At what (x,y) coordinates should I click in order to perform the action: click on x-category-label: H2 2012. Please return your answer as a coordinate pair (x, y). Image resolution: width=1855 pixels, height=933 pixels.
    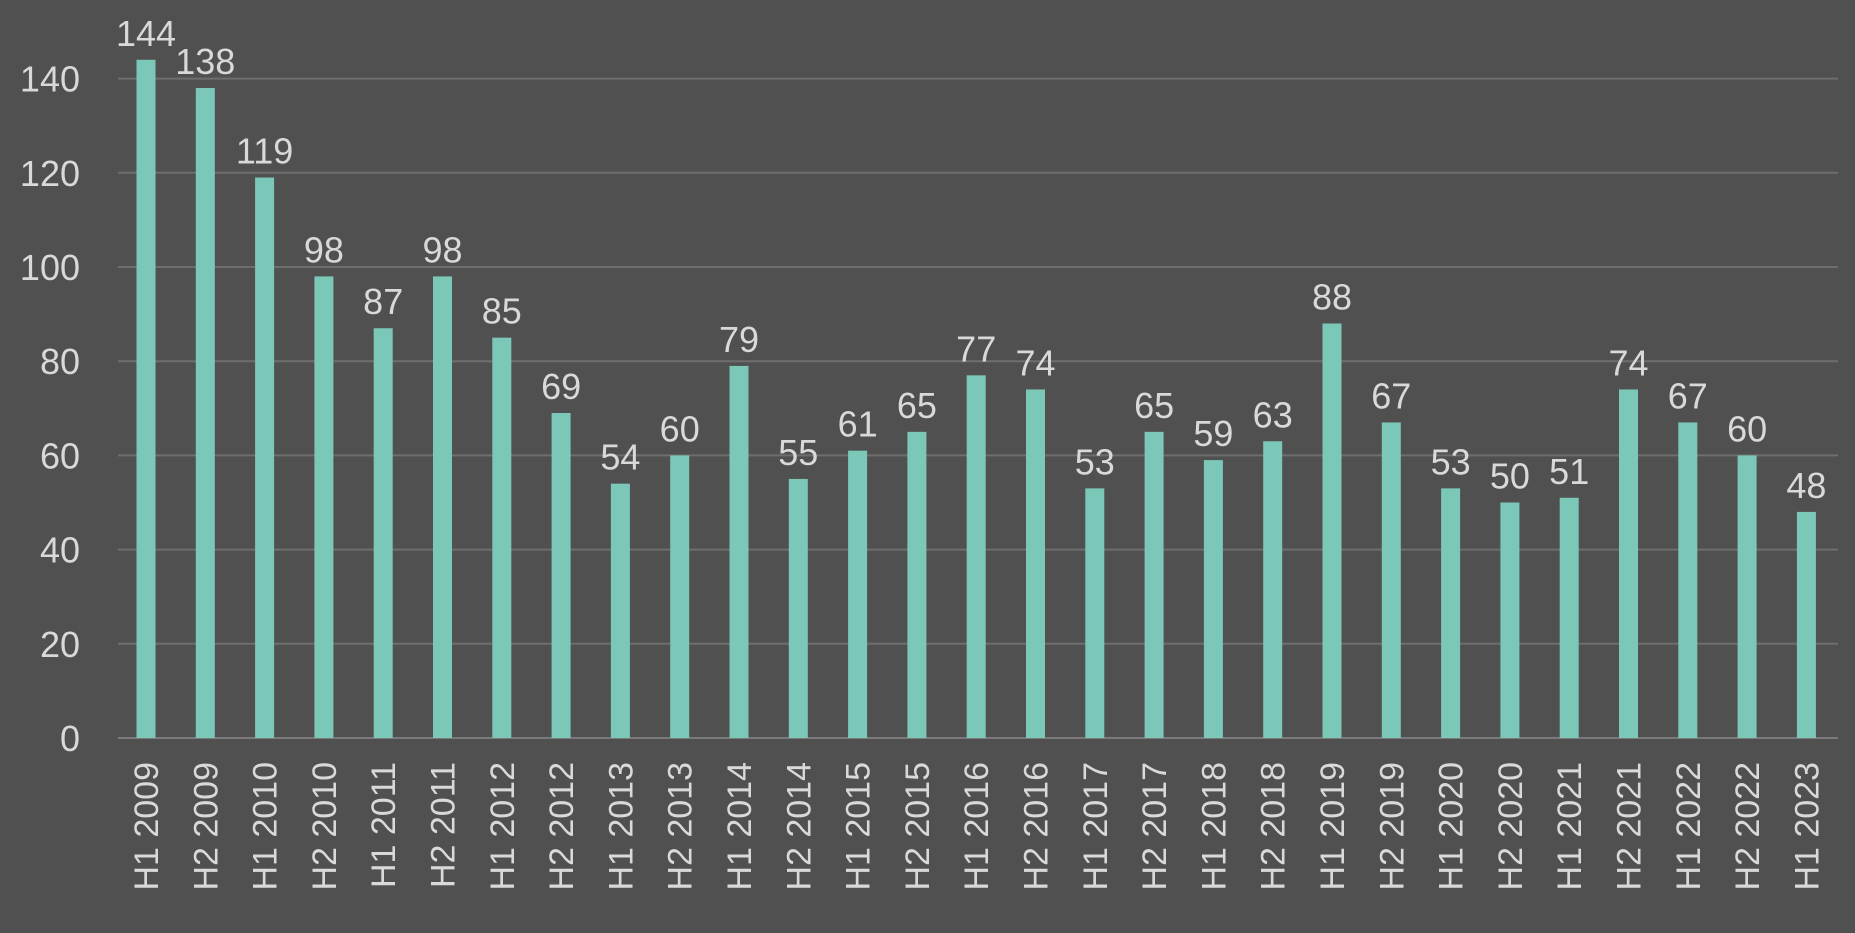
    Looking at the image, I should click on (562, 826).